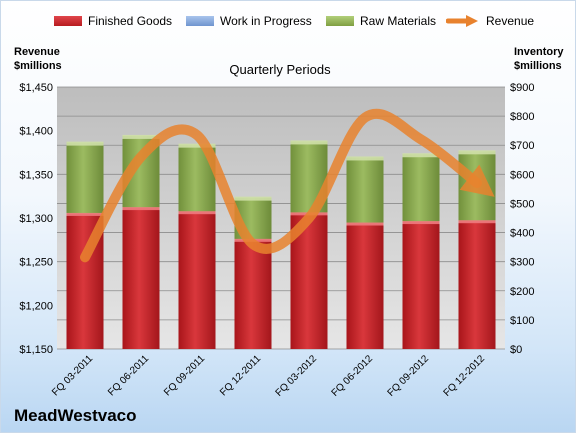  What do you see at coordinates (340, 21) in the screenshot?
I see `legend-swatch-raw-materials` at bounding box center [340, 21].